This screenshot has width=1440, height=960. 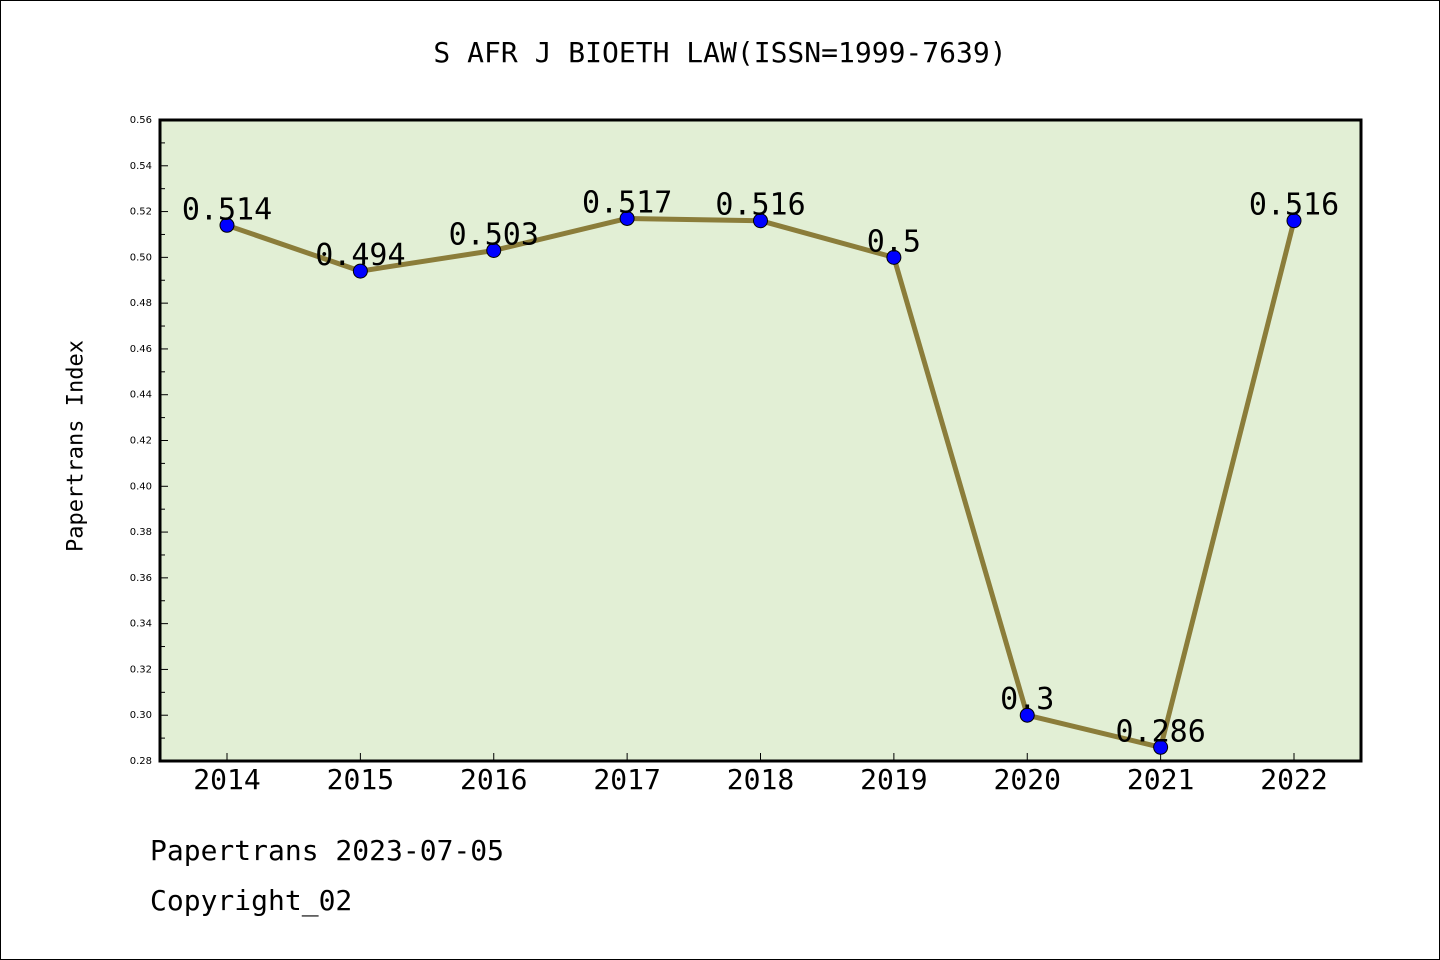 What do you see at coordinates (141, 349) in the screenshot?
I see `y-tick-label: 0.46` at bounding box center [141, 349].